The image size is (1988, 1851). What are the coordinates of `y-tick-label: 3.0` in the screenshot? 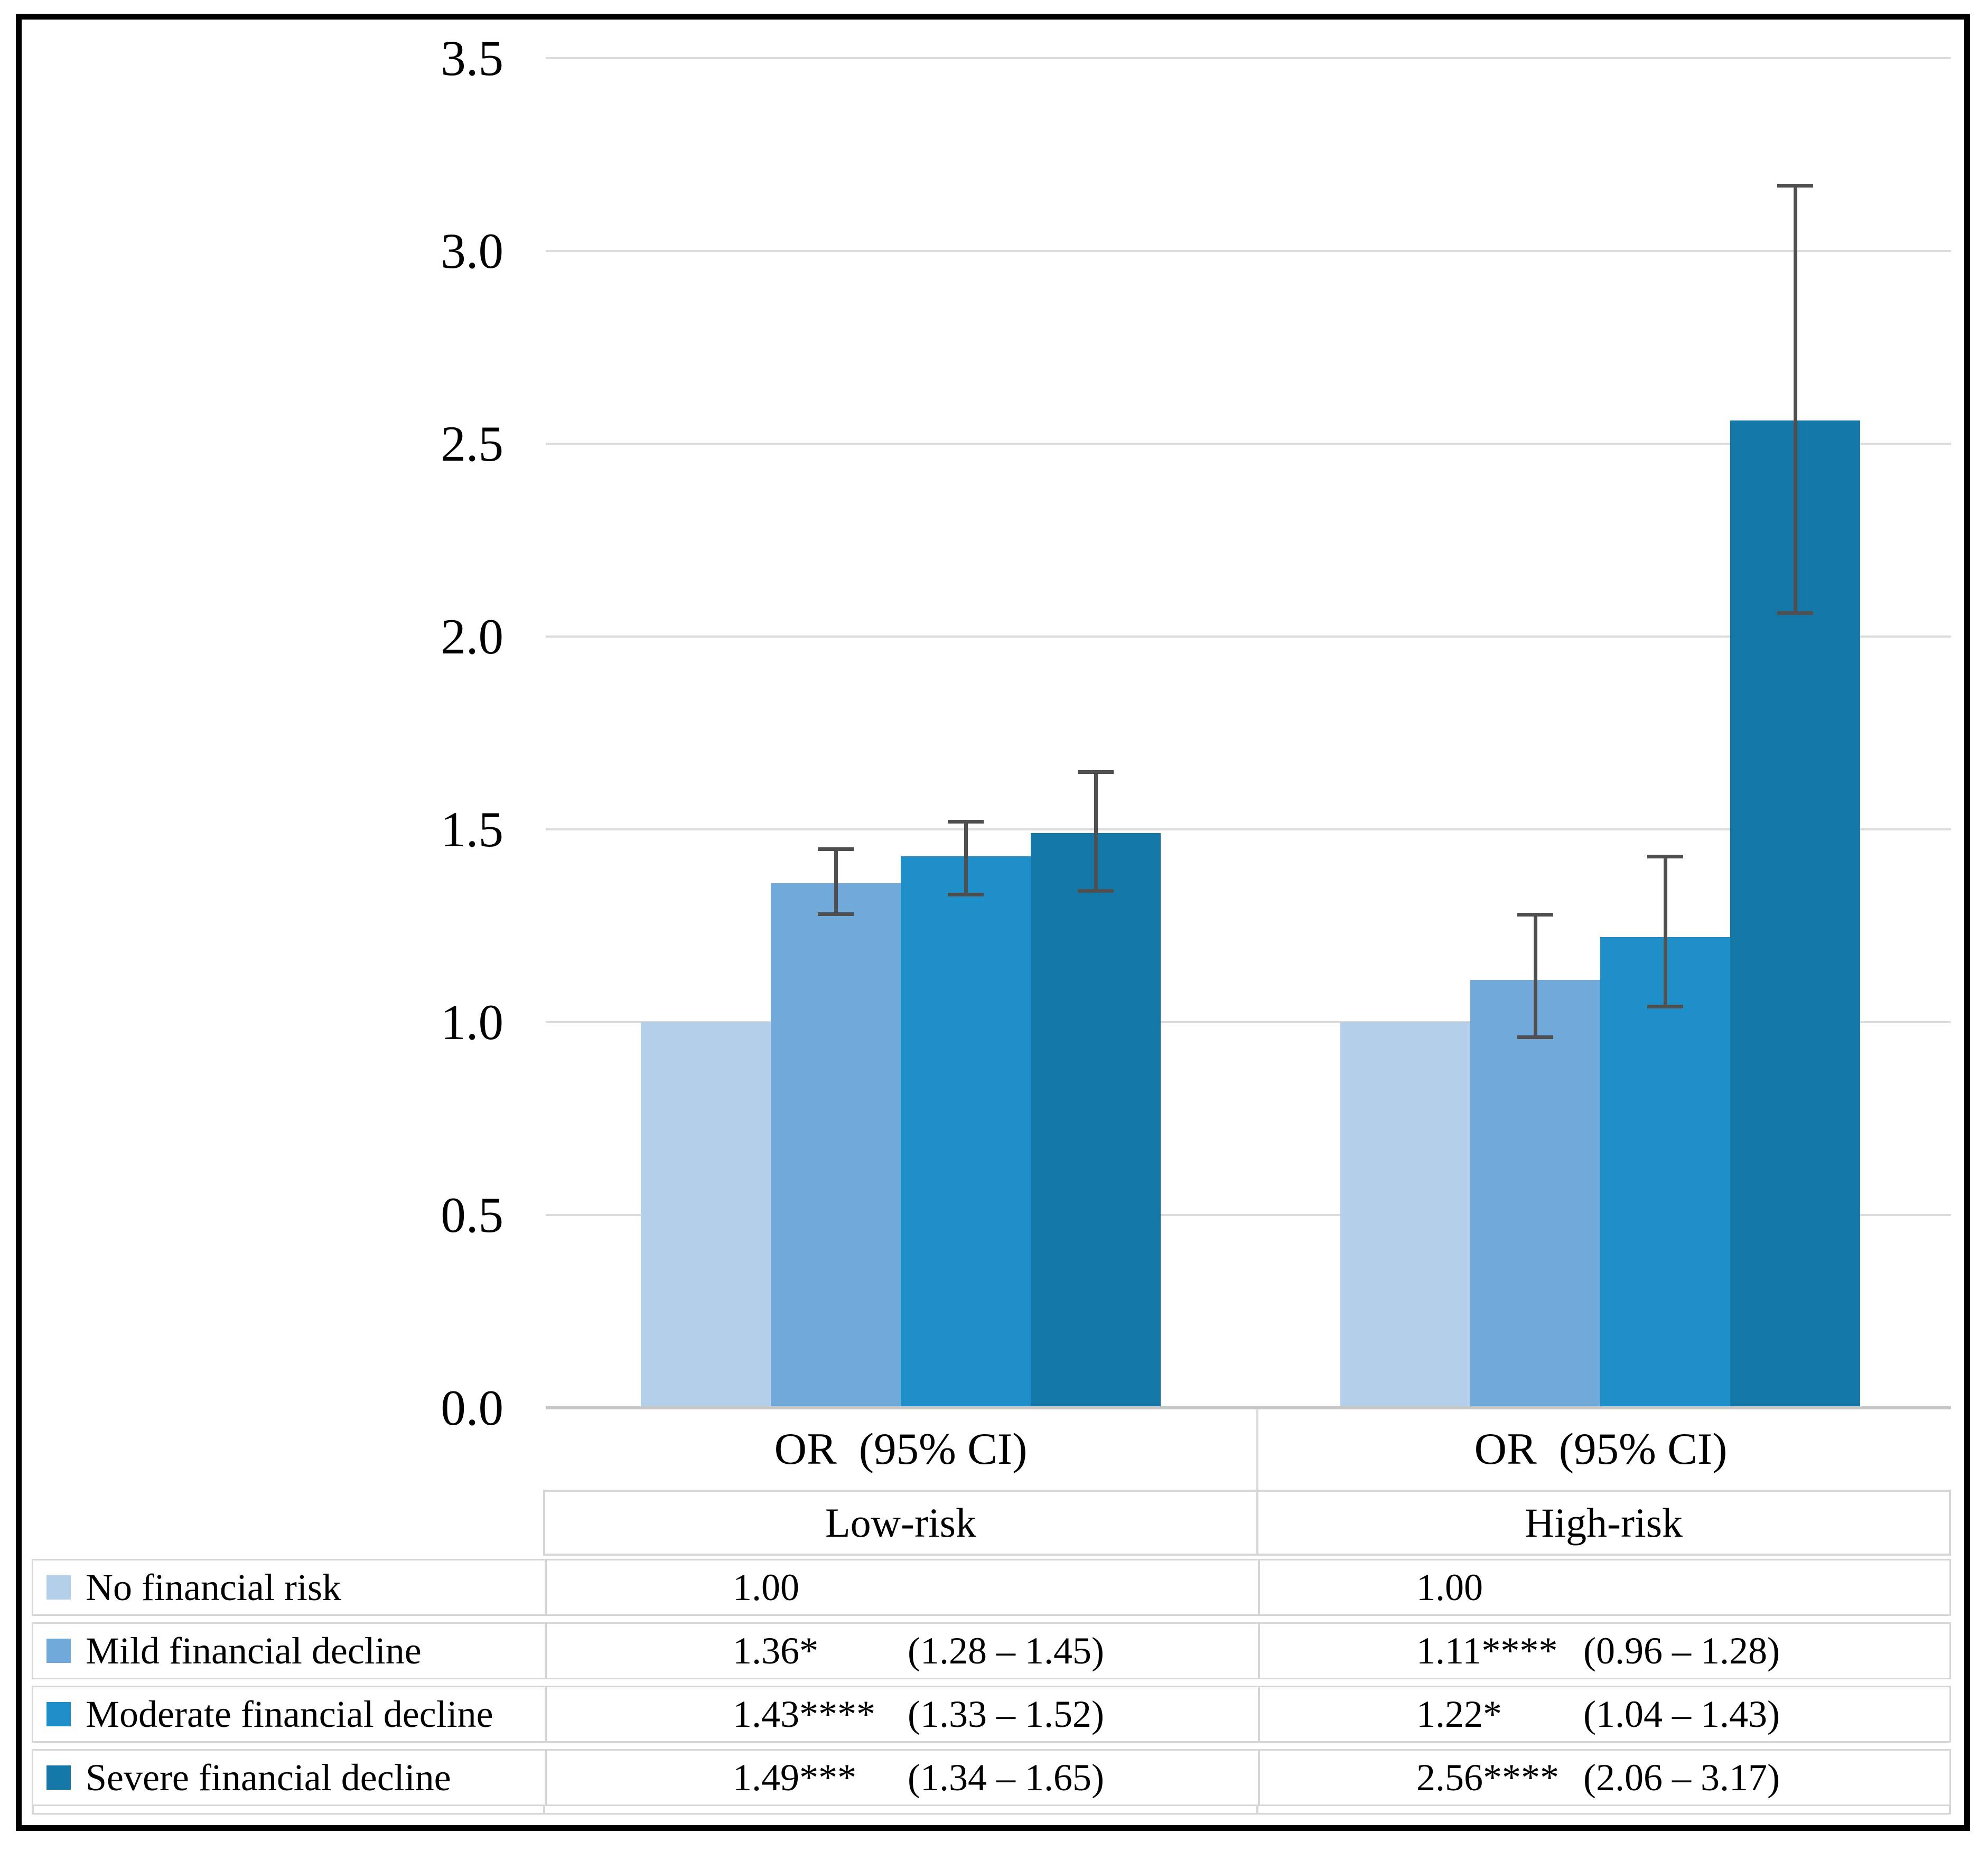 It's located at (472, 251).